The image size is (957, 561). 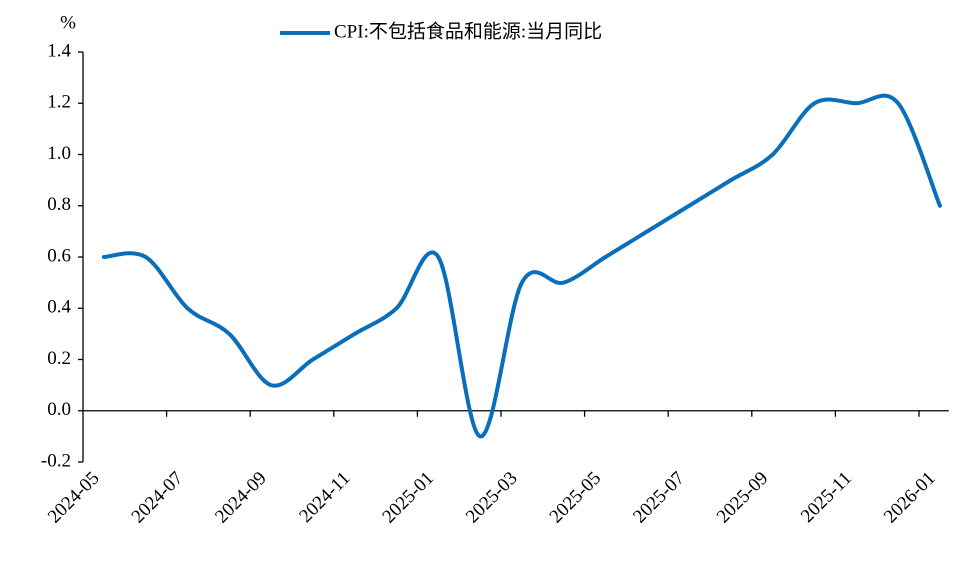 What do you see at coordinates (659, 498) in the screenshot?
I see `x-tick-label: 2025-07` at bounding box center [659, 498].